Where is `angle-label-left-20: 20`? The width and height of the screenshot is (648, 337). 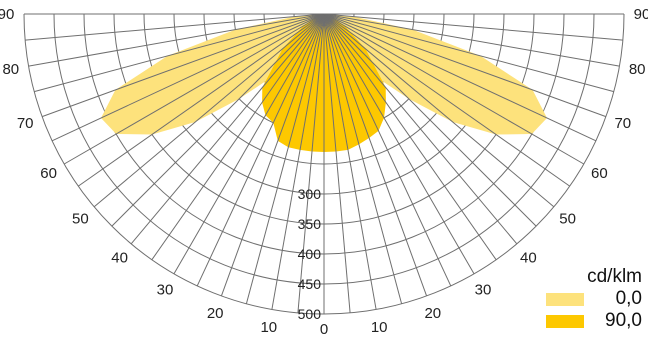
angle-label-left-20: 20 is located at coordinates (215, 313).